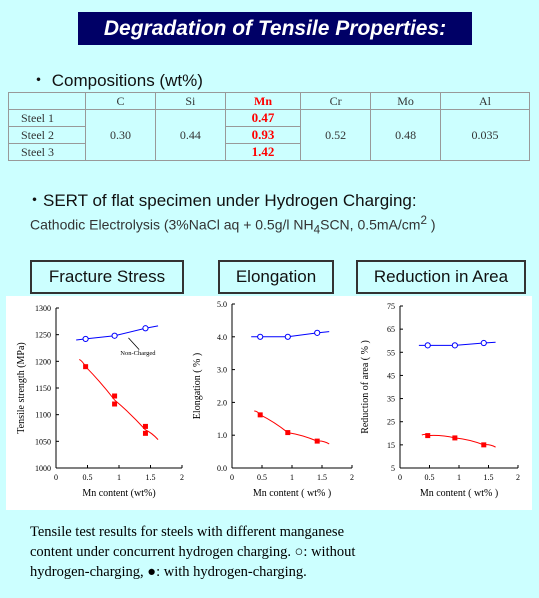 This screenshot has height=598, width=539. I want to click on table-row: Steel 3 1.42, so click(269, 152).